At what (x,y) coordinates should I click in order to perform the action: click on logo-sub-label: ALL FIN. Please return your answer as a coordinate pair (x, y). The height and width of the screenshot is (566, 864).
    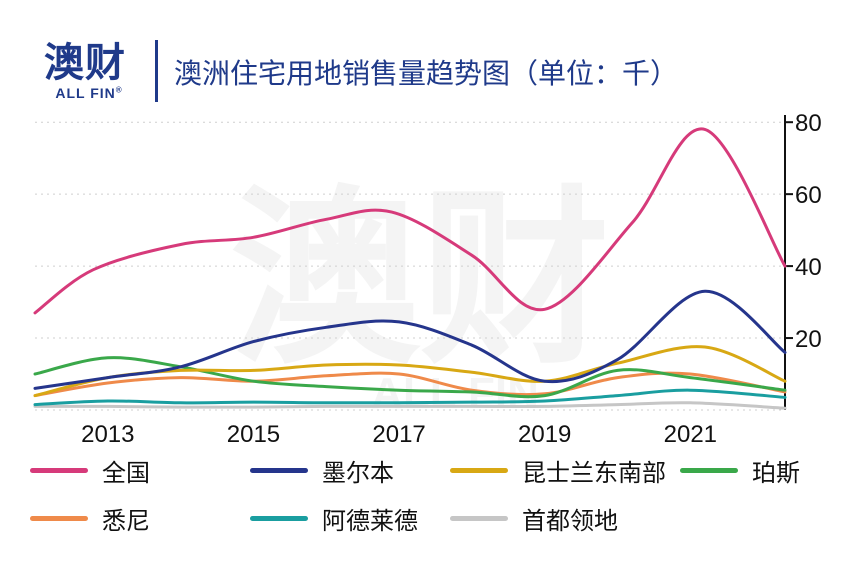
    Looking at the image, I should click on (85, 93).